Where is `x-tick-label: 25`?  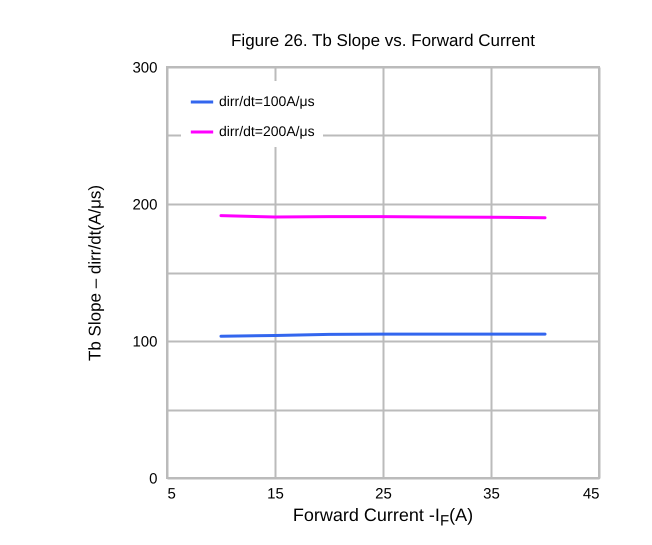 x-tick-label: 25 is located at coordinates (383, 494).